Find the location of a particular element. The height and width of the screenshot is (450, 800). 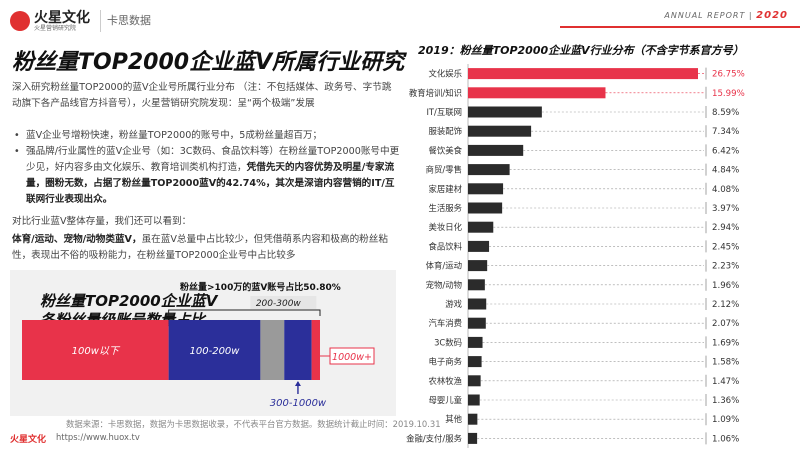

category-label: 家居建材 is located at coordinates (446, 189).